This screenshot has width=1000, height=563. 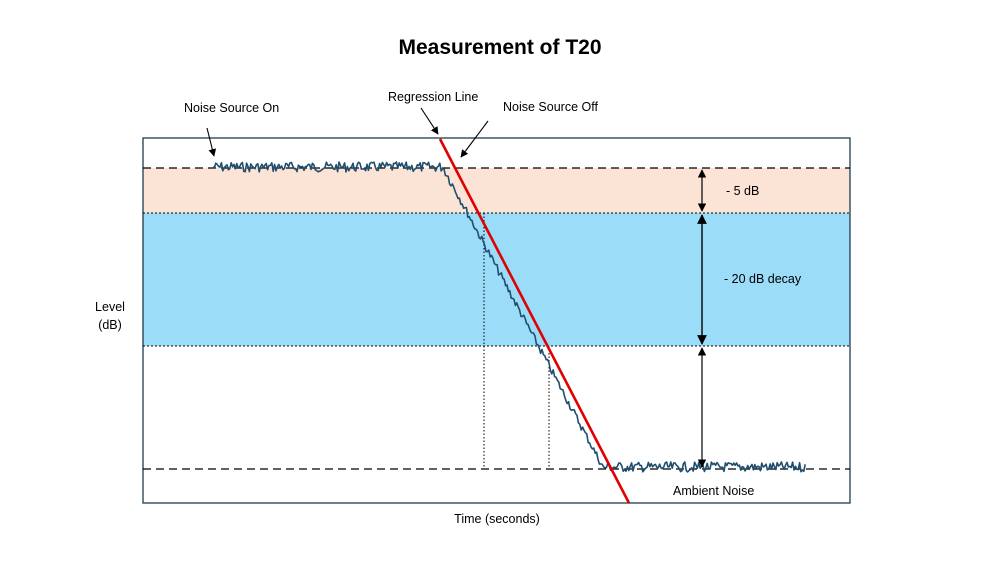 I want to click on regression-line, so click(x=534, y=321).